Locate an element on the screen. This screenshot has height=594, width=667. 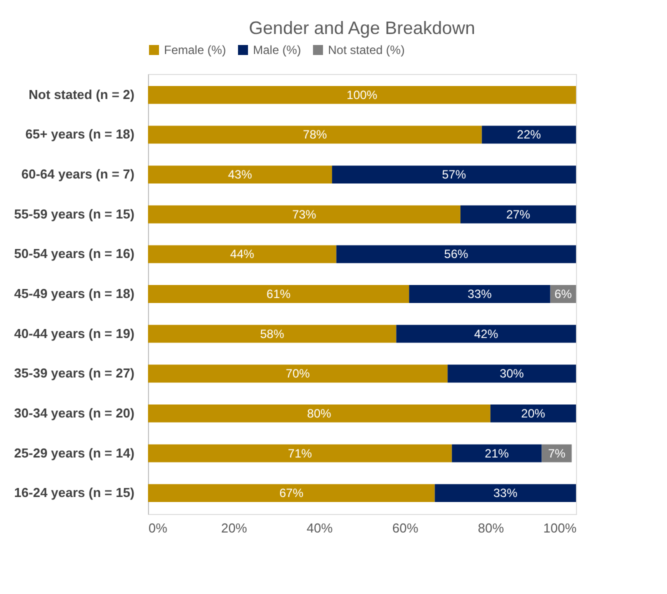
y-tick-label: 30-34 years (n = 20) is located at coordinates (74, 412).